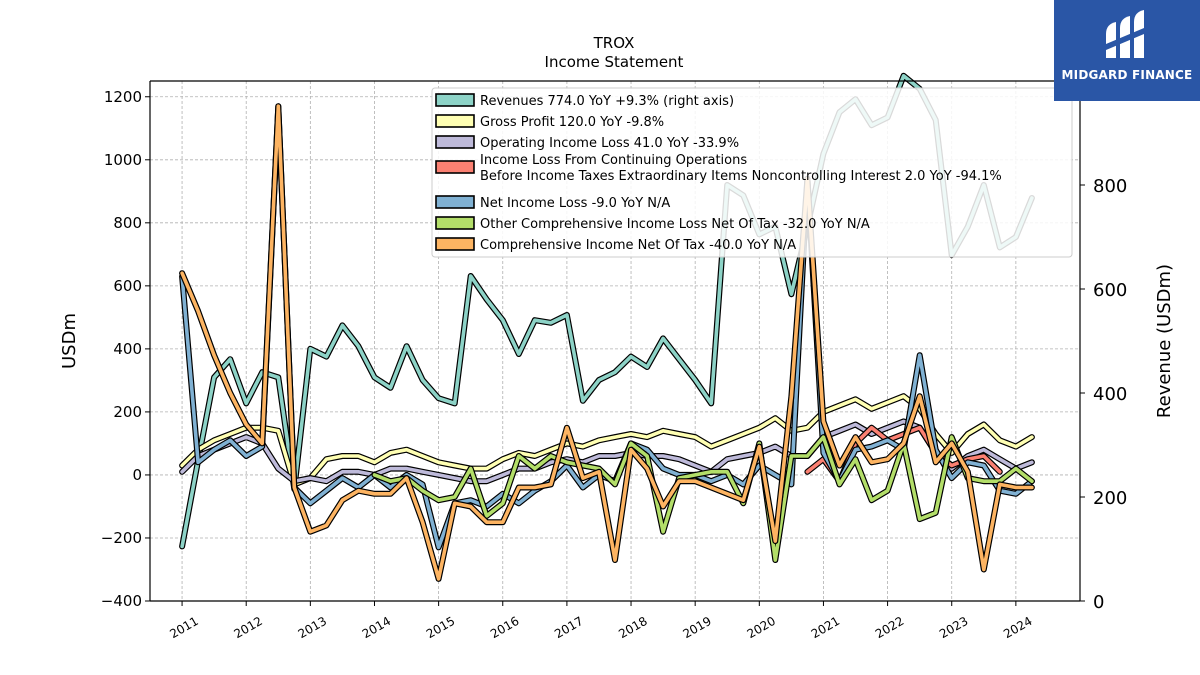 The height and width of the screenshot is (675, 1200). I want to click on y-tick-label: −200, so click(121, 538).